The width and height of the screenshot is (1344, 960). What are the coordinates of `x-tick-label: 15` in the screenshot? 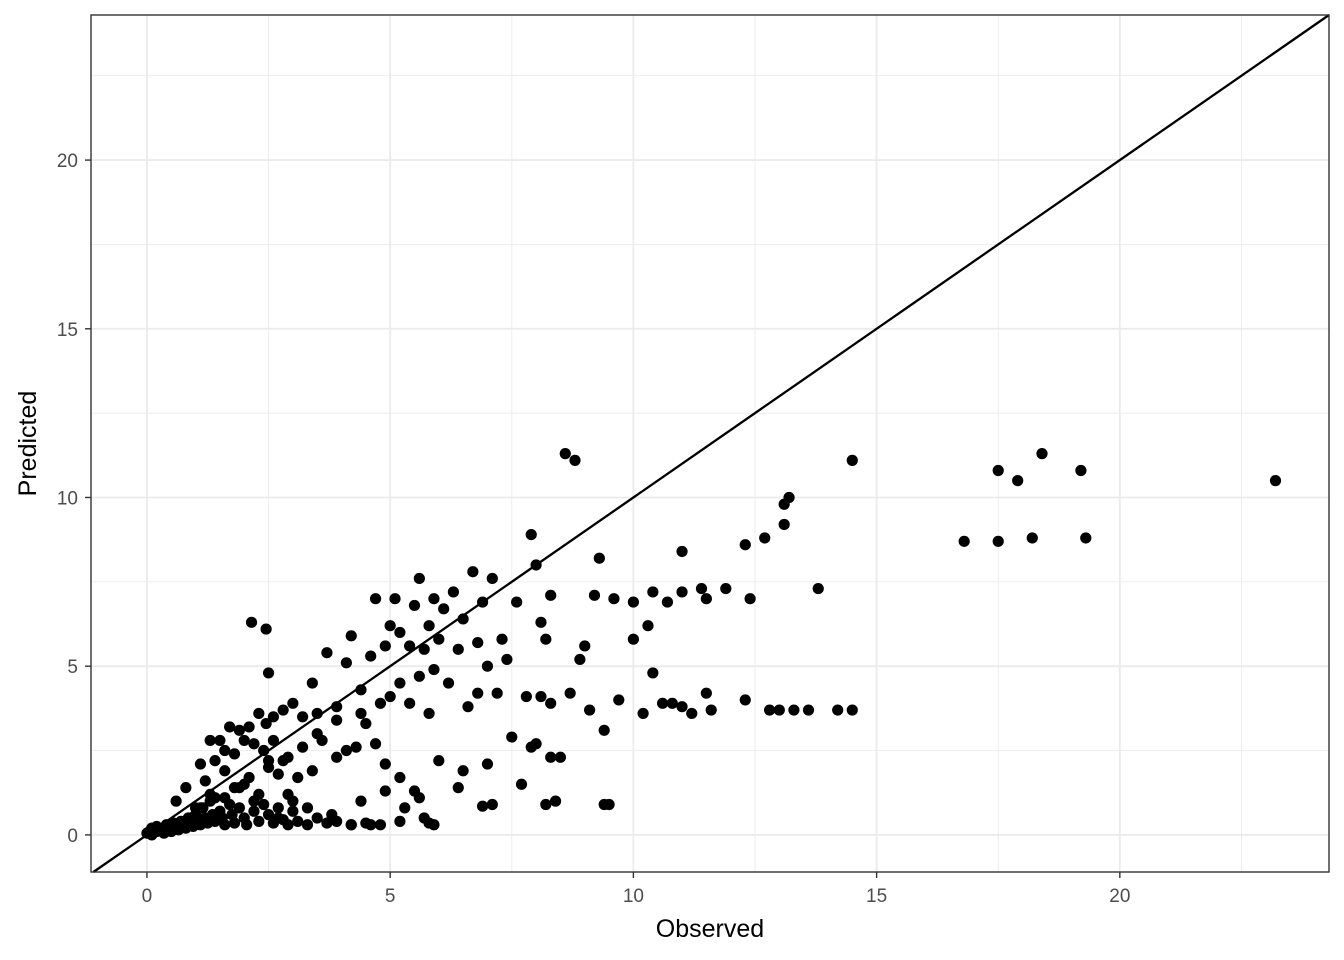 It's located at (876, 896).